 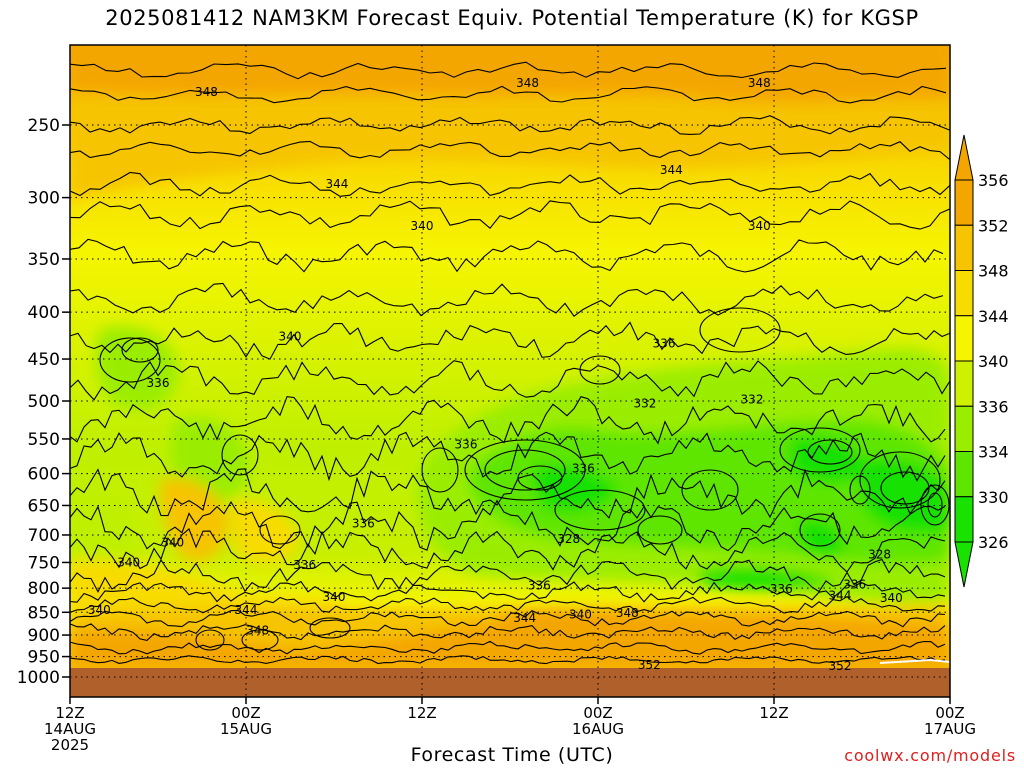 What do you see at coordinates (512, 755) in the screenshot?
I see `x-axis-label: Forecast Time (UTC)` at bounding box center [512, 755].